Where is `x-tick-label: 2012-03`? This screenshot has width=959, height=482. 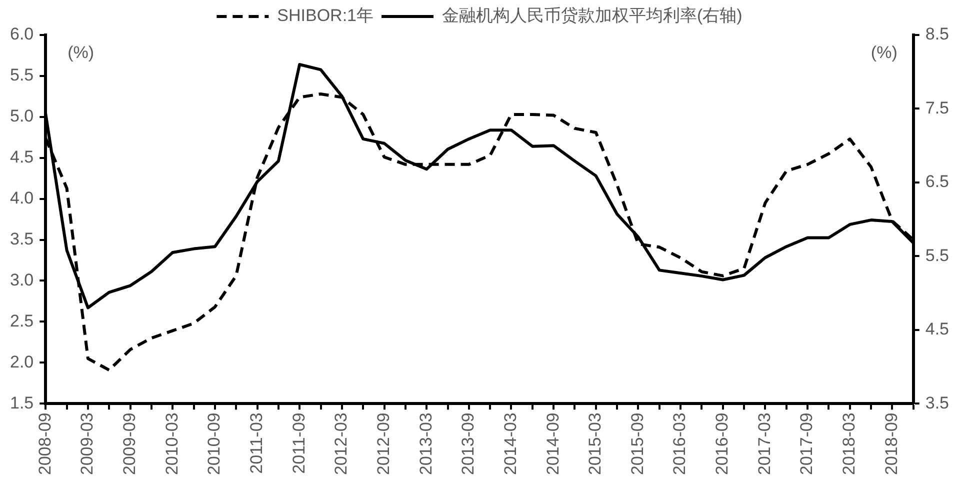 x-tick-label: 2012-03 is located at coordinates (341, 443).